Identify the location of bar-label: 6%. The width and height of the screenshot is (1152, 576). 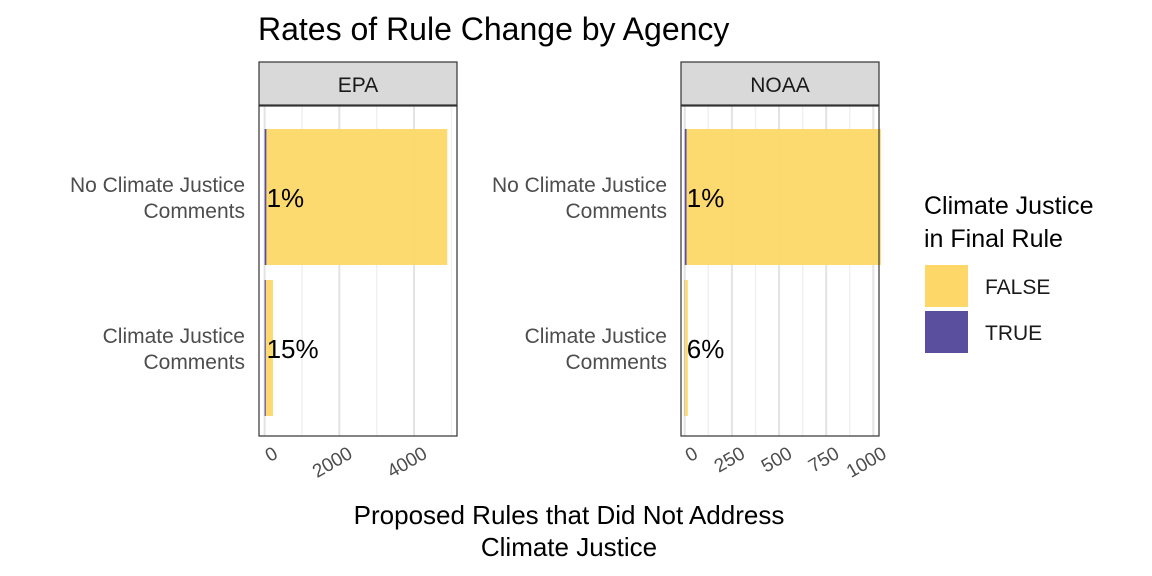
(706, 349).